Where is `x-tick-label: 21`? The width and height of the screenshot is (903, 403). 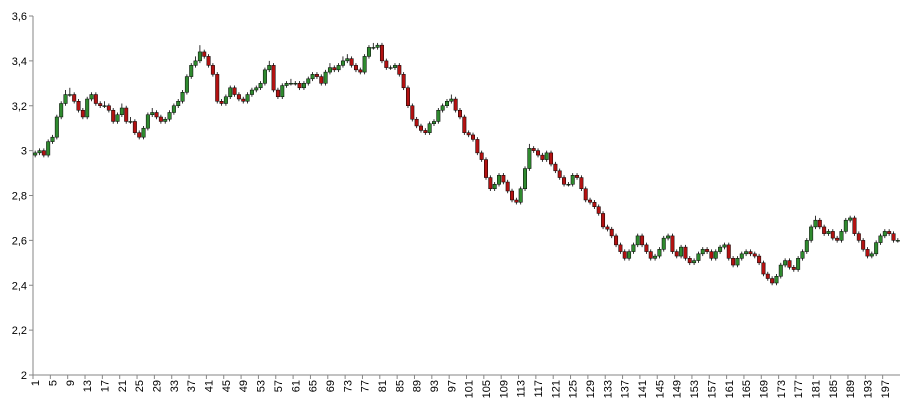 x-tick-label: 21 is located at coordinates (123, 386).